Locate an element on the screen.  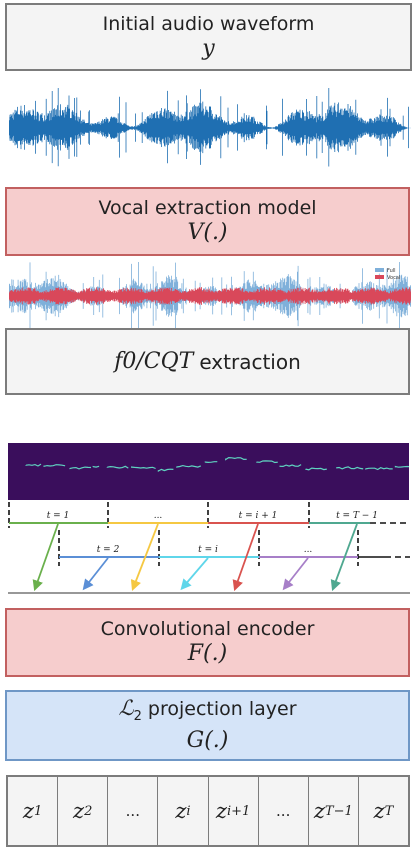
vocal-extraction-symbol: V(.) is located at coordinates (207, 232).